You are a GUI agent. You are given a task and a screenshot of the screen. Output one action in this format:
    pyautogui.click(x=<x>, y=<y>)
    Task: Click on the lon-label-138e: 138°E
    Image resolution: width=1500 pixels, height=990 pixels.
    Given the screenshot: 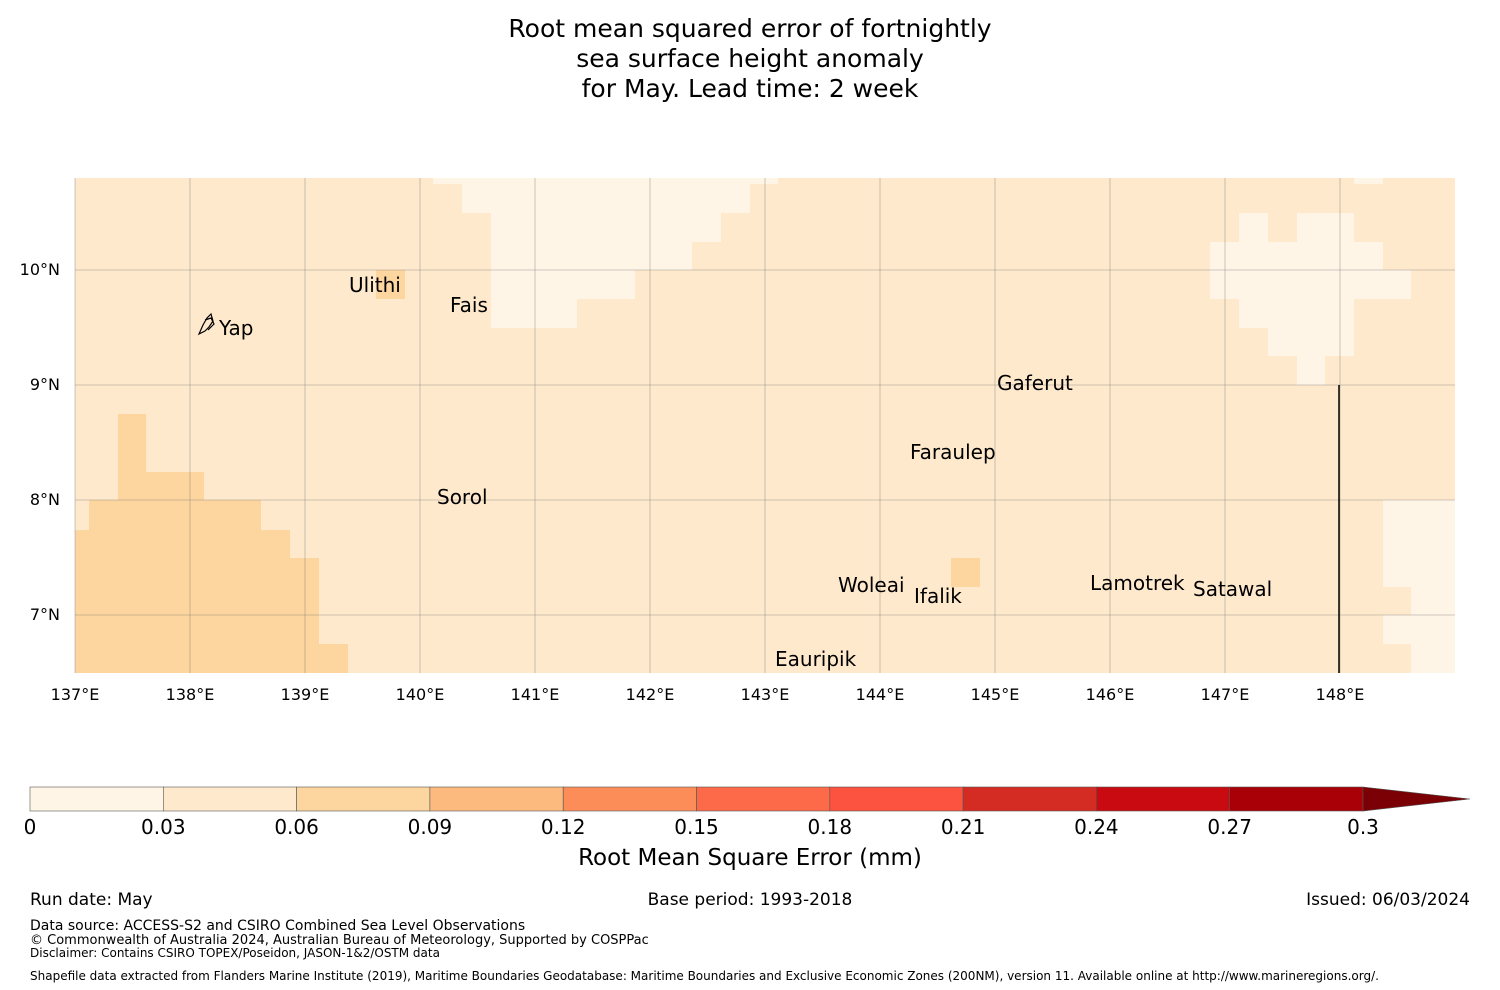 What is the action you would take?
    pyautogui.click(x=190, y=694)
    